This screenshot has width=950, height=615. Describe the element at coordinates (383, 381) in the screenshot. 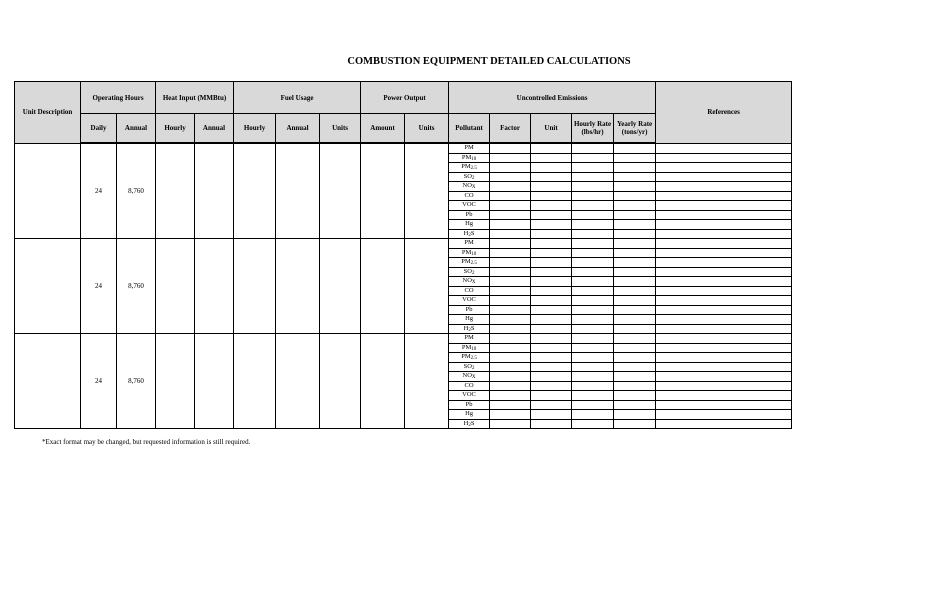

I see `power-amount-cell` at that location.